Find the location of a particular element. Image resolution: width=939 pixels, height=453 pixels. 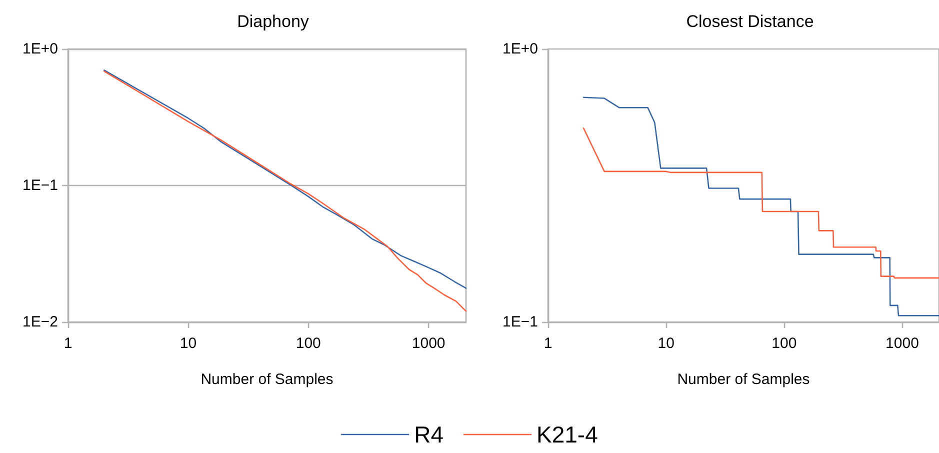

y-tick-label: 1E−2 is located at coordinates (40, 322).